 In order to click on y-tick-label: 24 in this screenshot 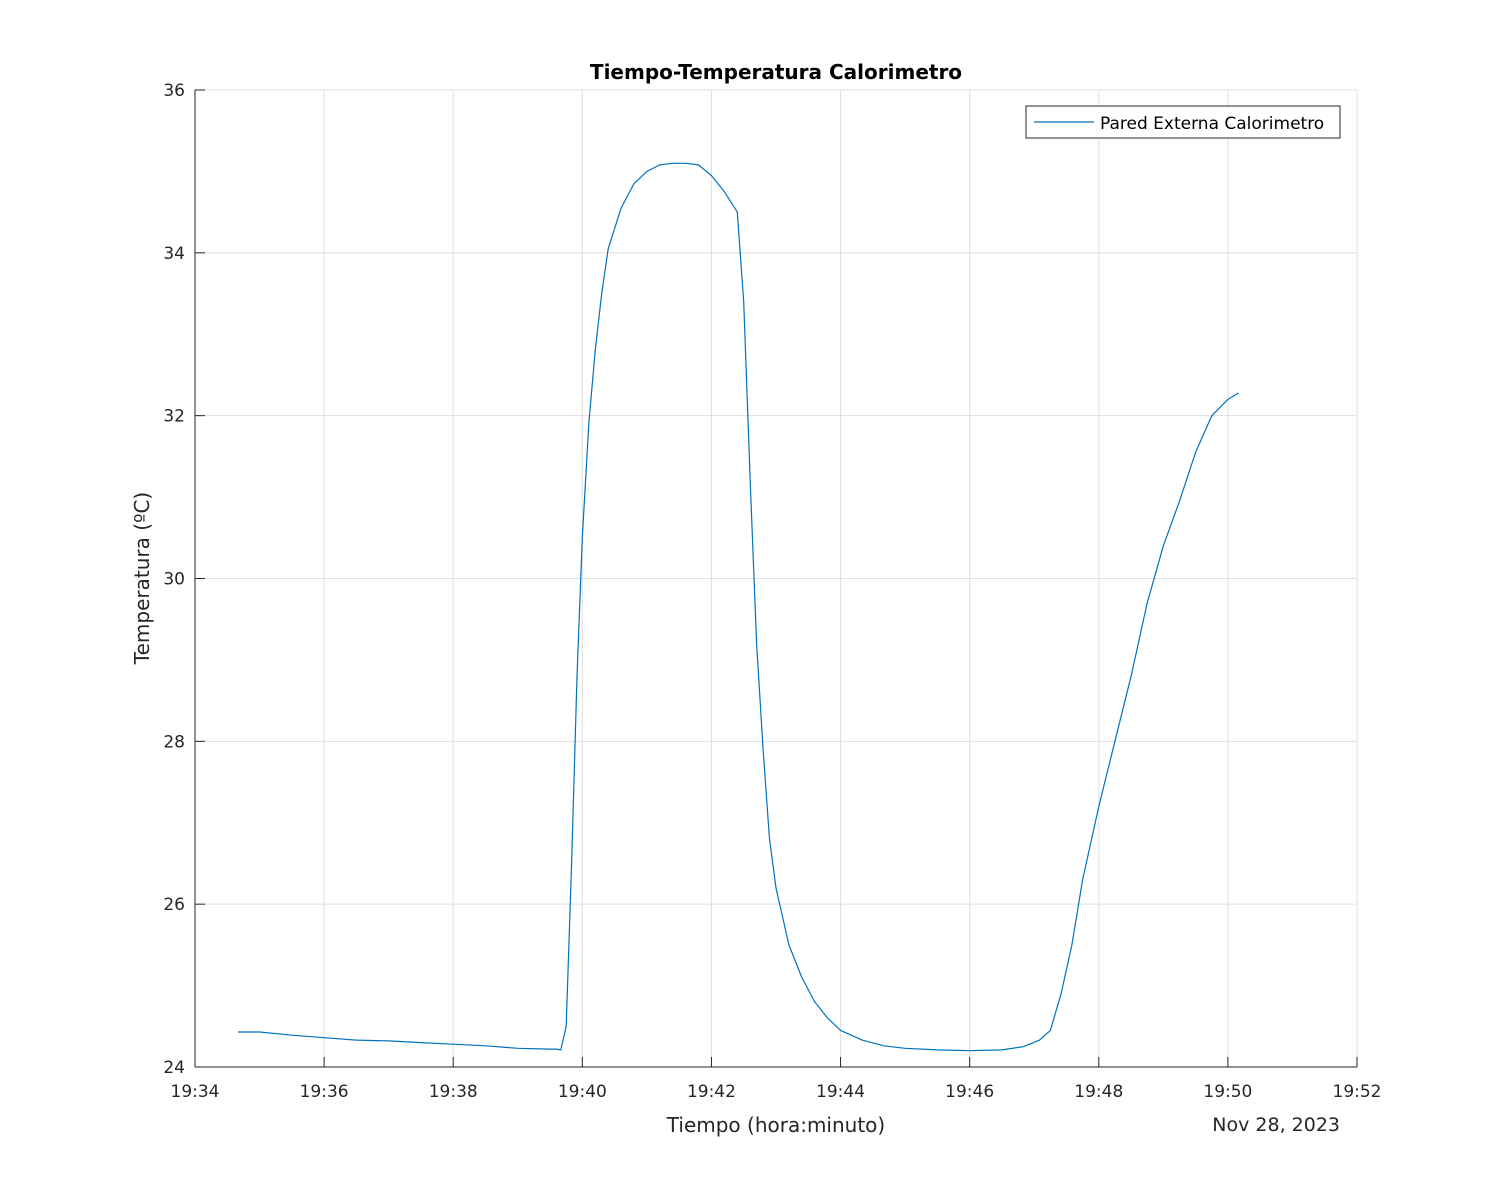, I will do `click(174, 1068)`.